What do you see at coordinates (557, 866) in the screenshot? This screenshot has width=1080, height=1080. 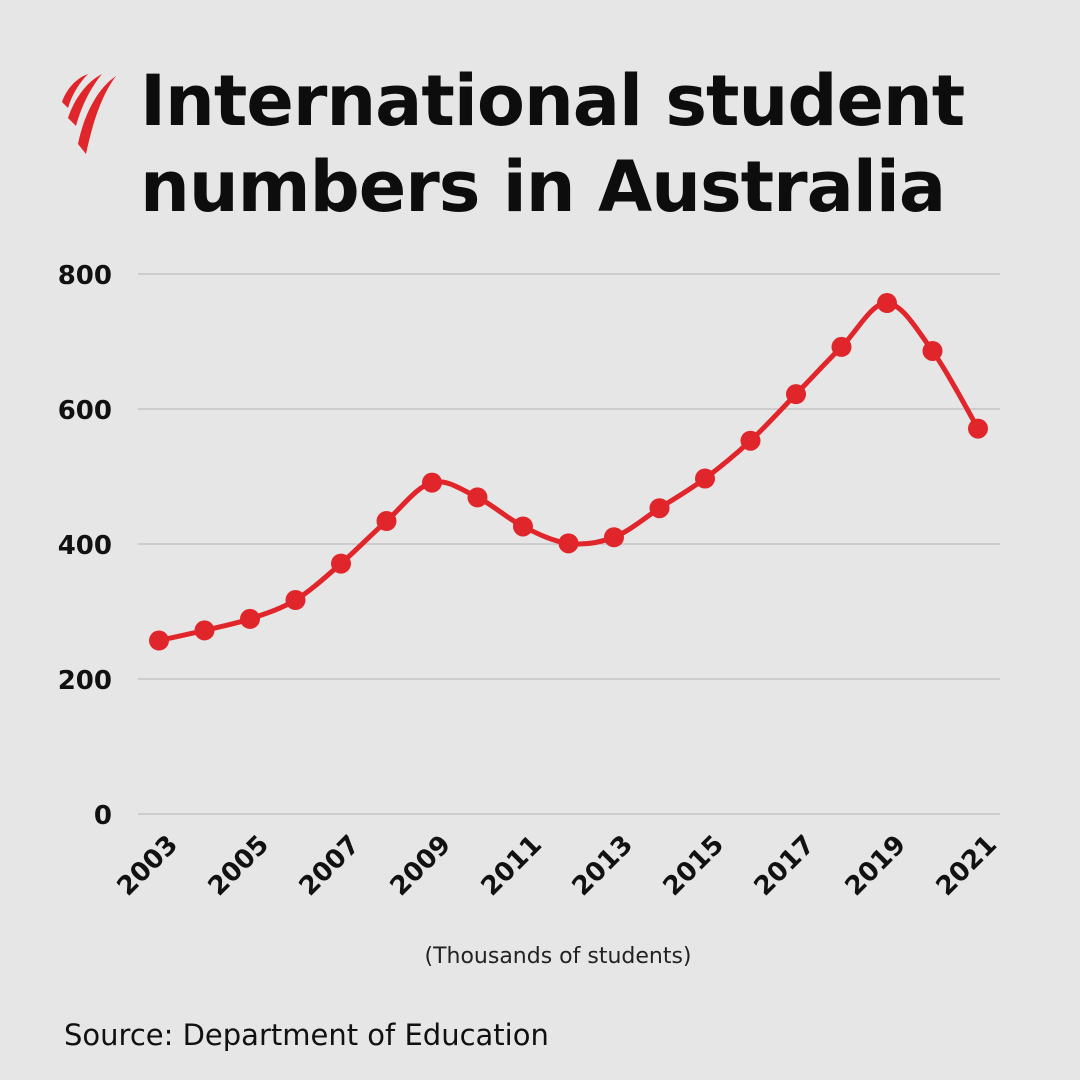 I see `x-axis-tick-labels: 2003 2005 2007 2009 2011 2013 2015 2017 2019 2021` at bounding box center [557, 866].